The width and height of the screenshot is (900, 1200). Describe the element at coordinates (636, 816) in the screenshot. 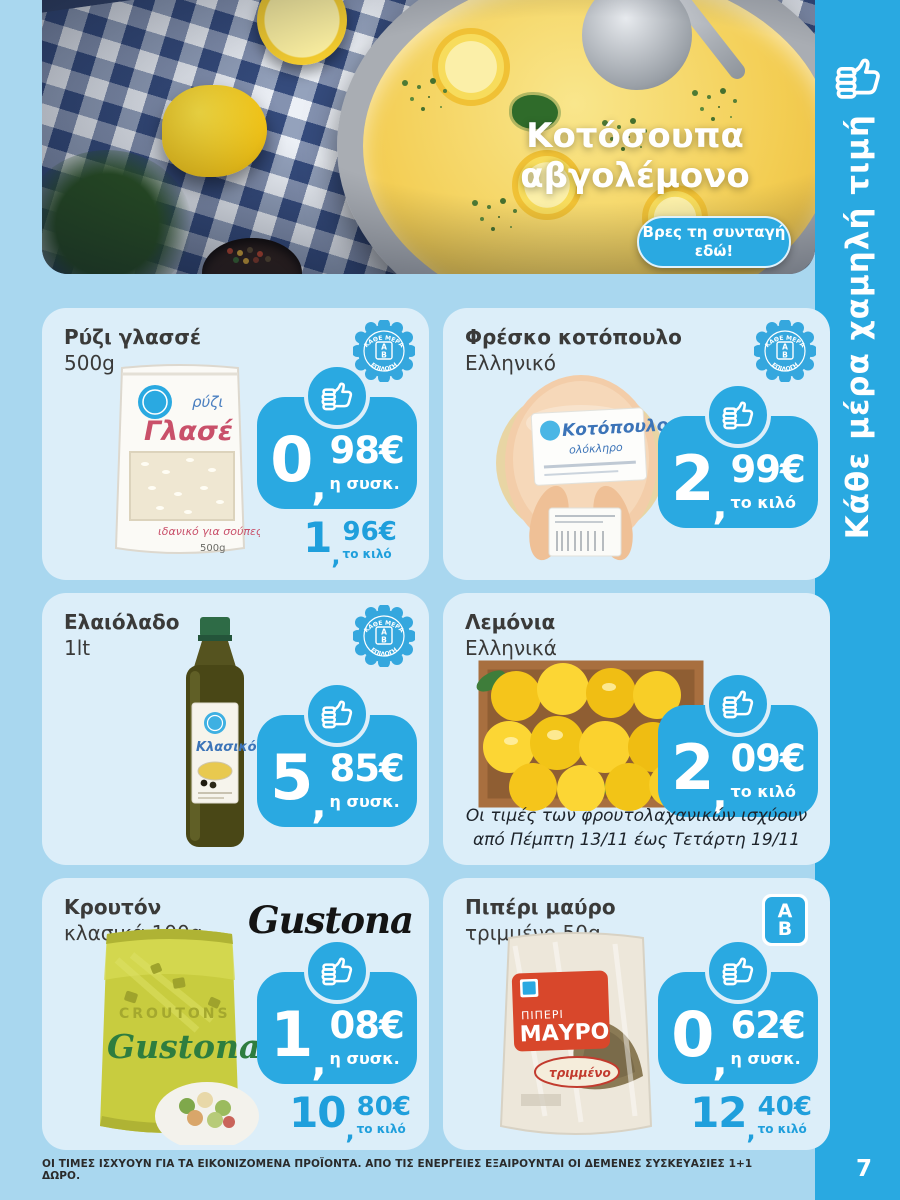

I see `note-line1: Οι τιμές των φρουτολαχανικών ισχύουν` at that location.